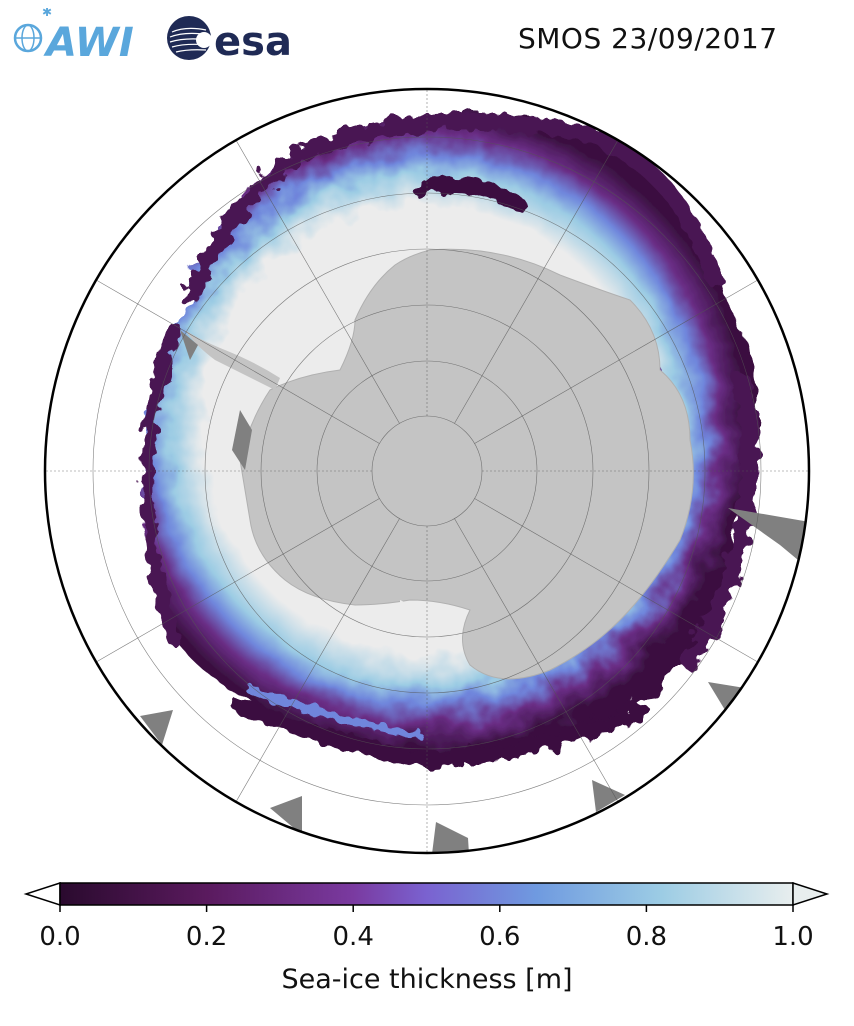 The image size is (854, 1026). What do you see at coordinates (427, 979) in the screenshot?
I see `colorbar-label: Sea-ice thickness [m]` at bounding box center [427, 979].